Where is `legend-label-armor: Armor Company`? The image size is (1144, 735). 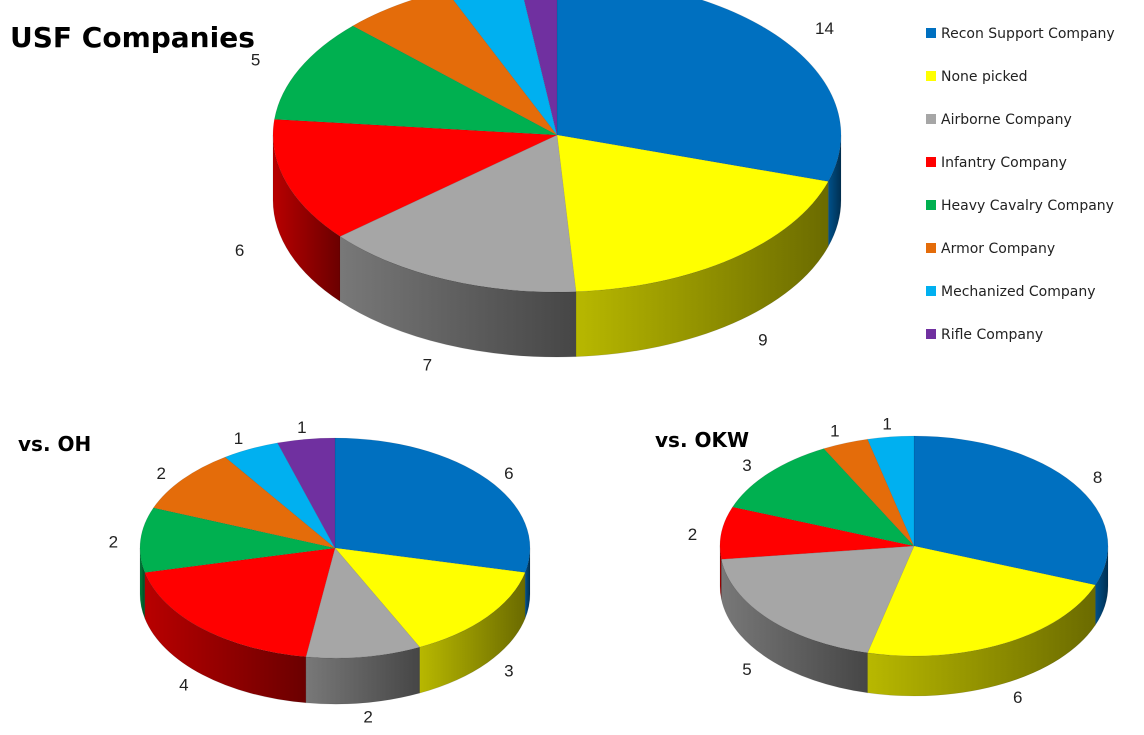
legend-label-armor: Armor Company is located at coordinates (998, 249).